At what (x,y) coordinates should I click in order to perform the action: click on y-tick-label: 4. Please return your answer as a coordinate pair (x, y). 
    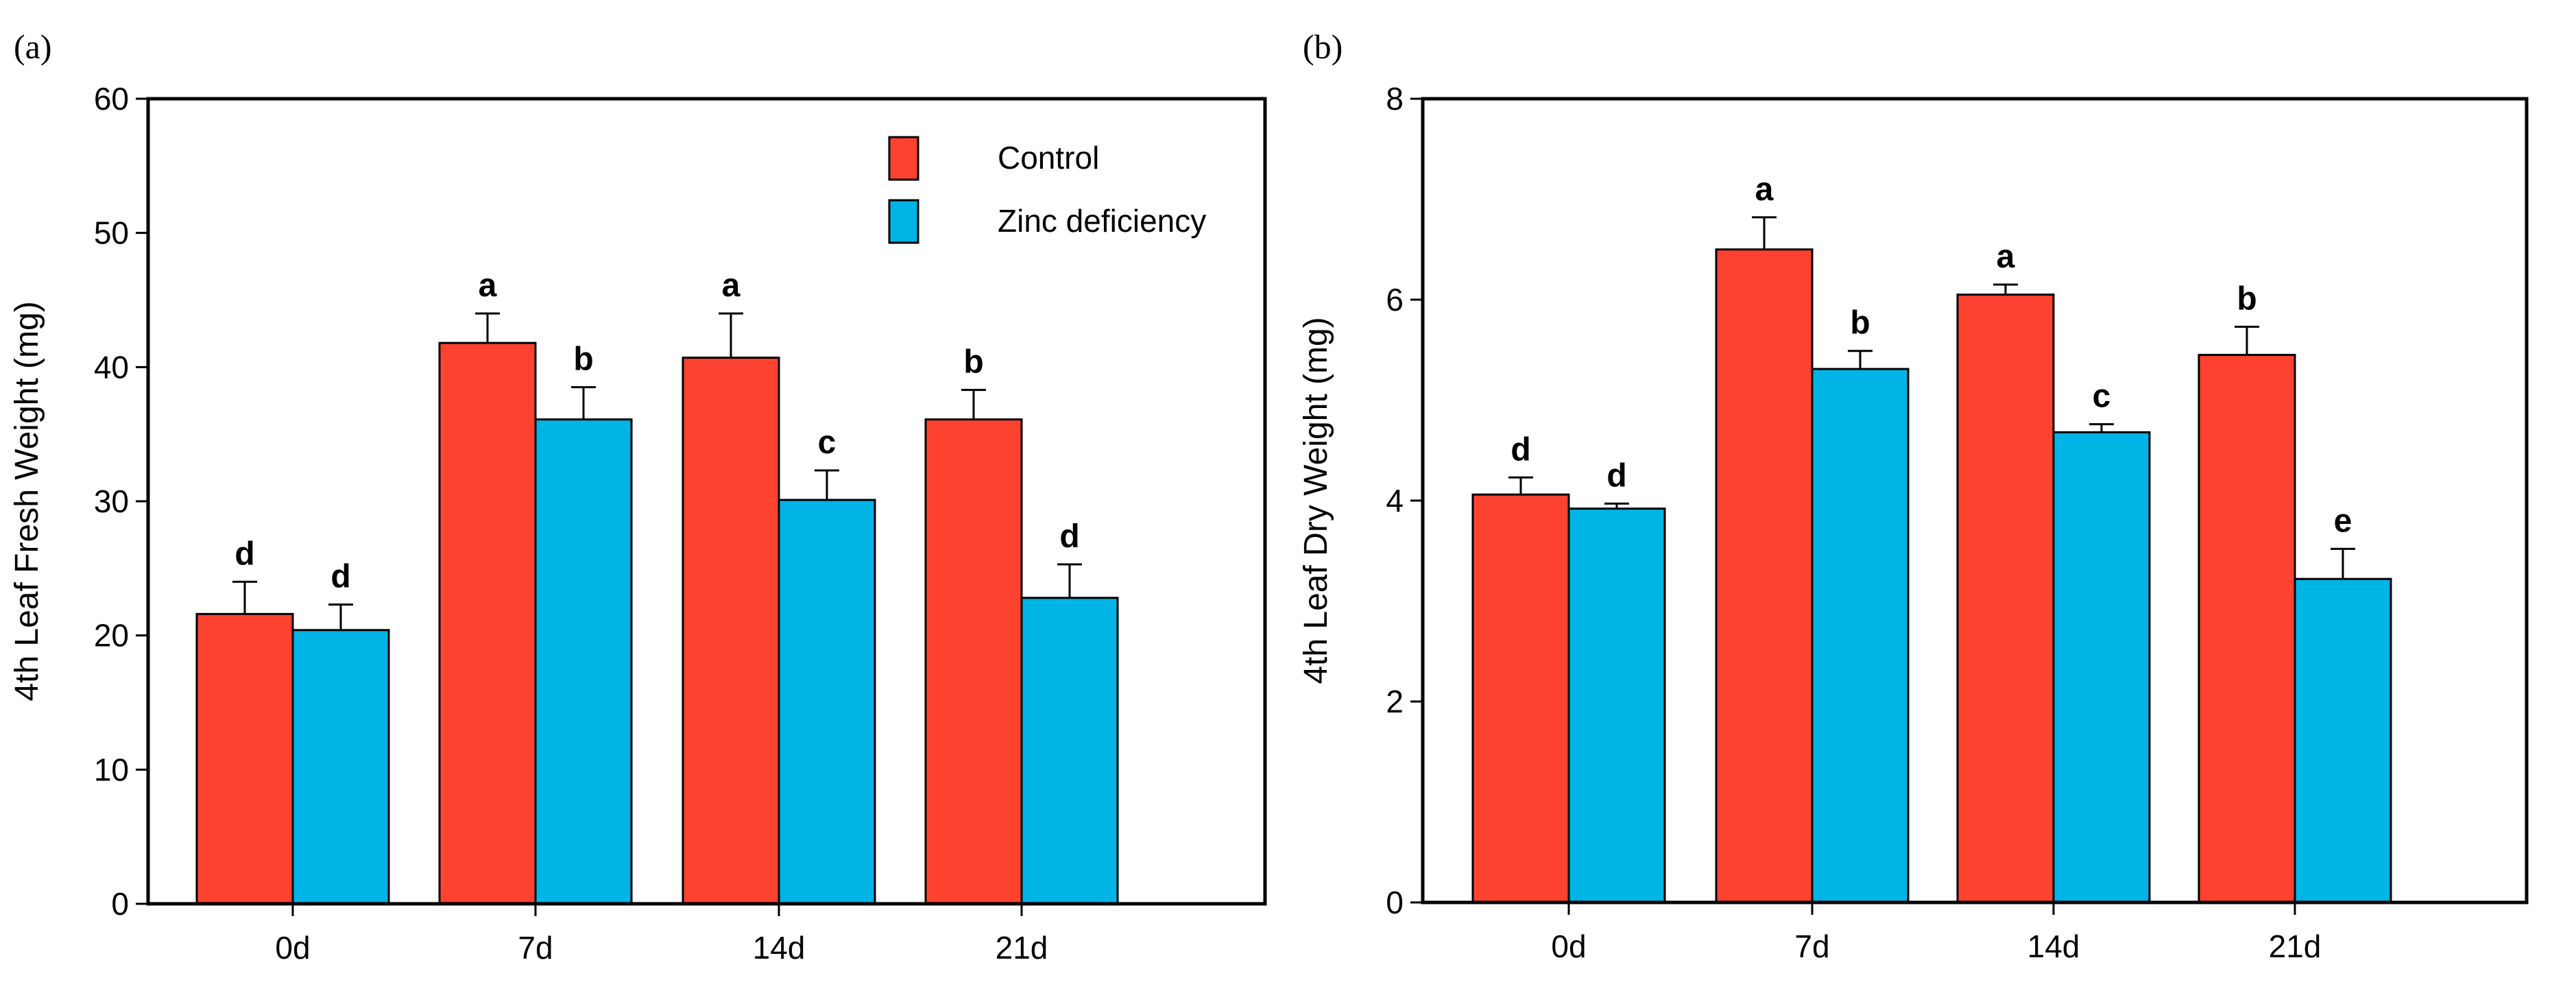
    Looking at the image, I should click on (1395, 500).